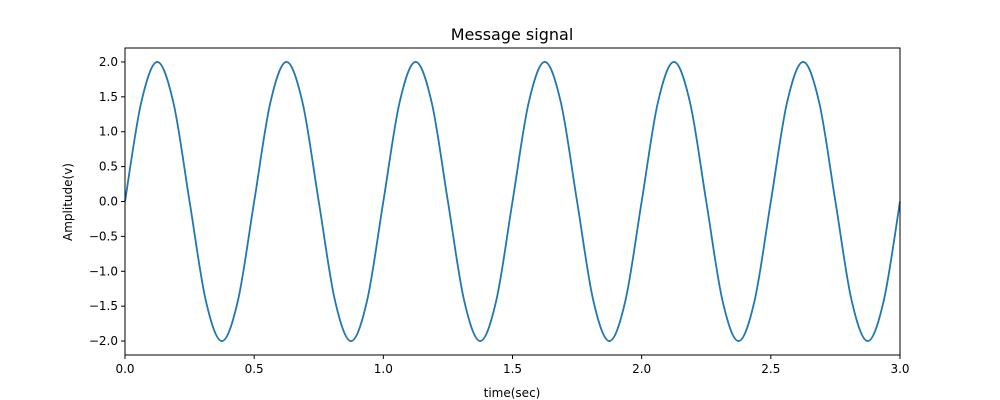  I want to click on y-tick-label: 0.0, so click(108, 202).